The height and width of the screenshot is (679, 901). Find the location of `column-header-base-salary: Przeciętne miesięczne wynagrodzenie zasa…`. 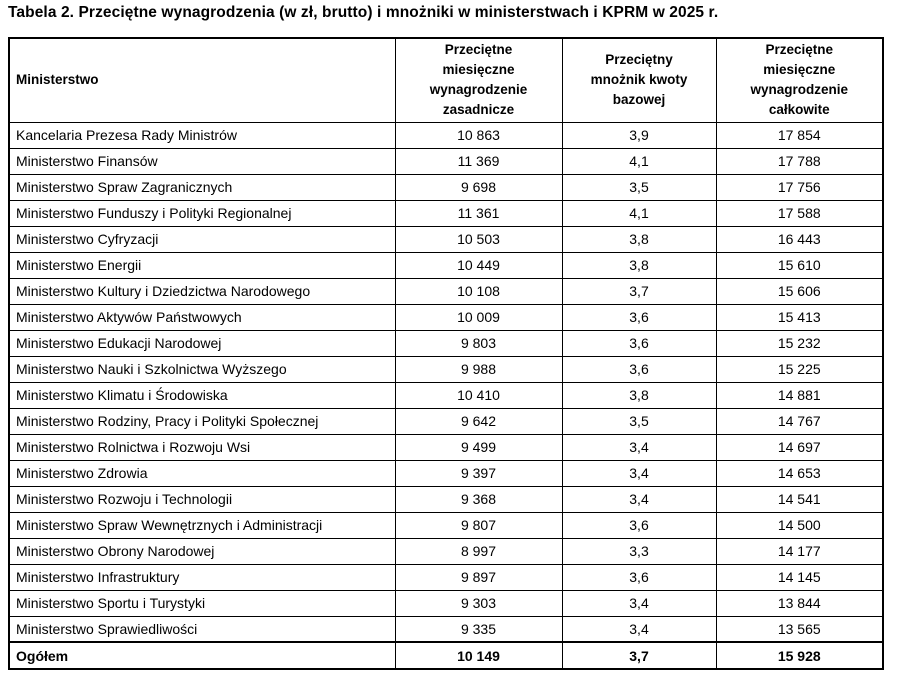

column-header-base-salary: Przeciętne miesięczne wynagrodzenie zasa… is located at coordinates (478, 80).